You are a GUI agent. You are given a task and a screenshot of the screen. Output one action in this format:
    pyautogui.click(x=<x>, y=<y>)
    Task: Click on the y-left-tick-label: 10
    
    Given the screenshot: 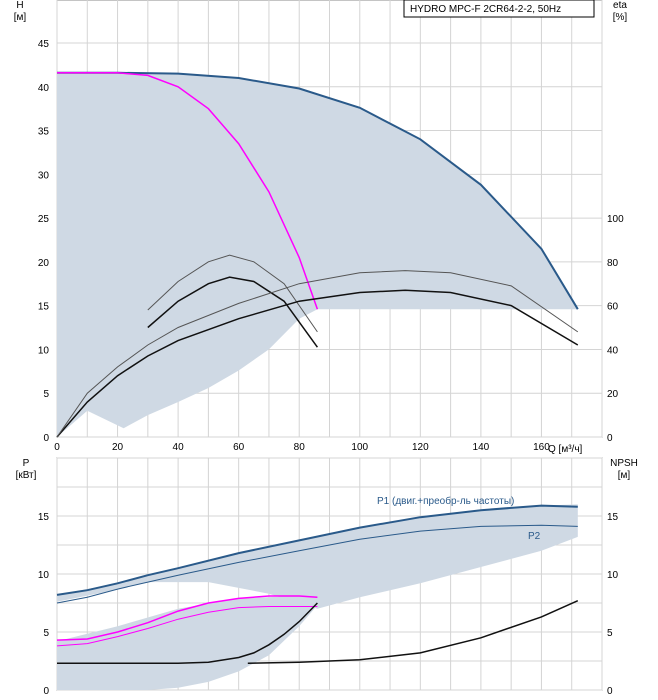 What is the action you would take?
    pyautogui.click(x=44, y=350)
    